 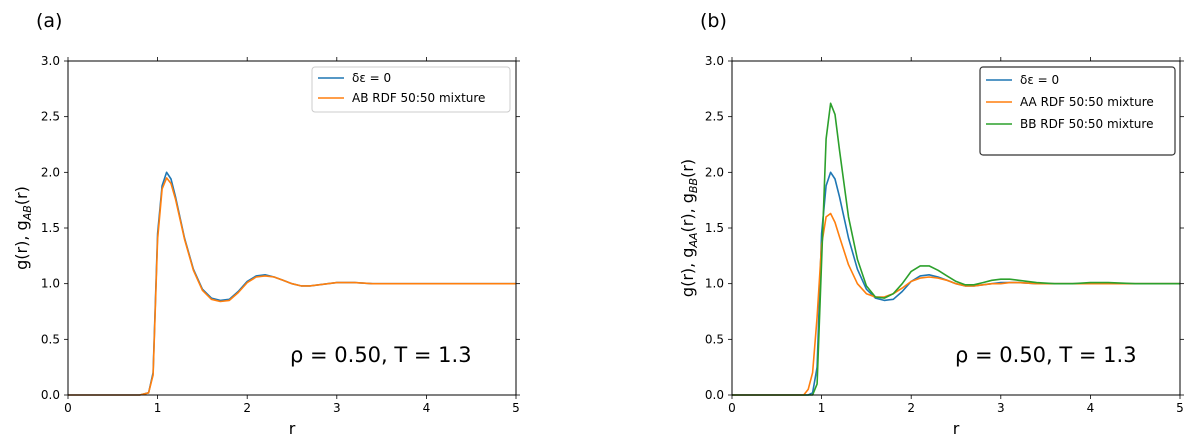 What do you see at coordinates (713, 21) in the screenshot?
I see `panel-b-label: (b)` at bounding box center [713, 21].